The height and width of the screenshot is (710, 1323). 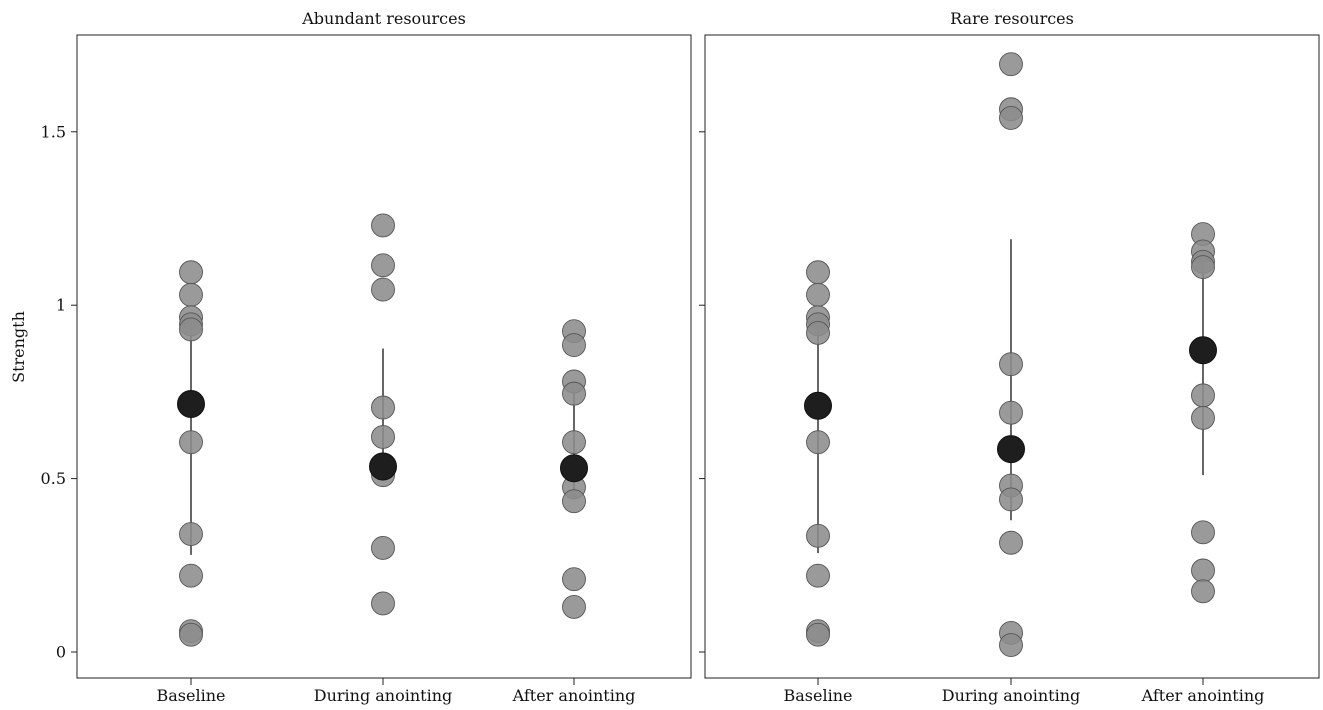 I want to click on y-axis-title: Strength, so click(x=18, y=347).